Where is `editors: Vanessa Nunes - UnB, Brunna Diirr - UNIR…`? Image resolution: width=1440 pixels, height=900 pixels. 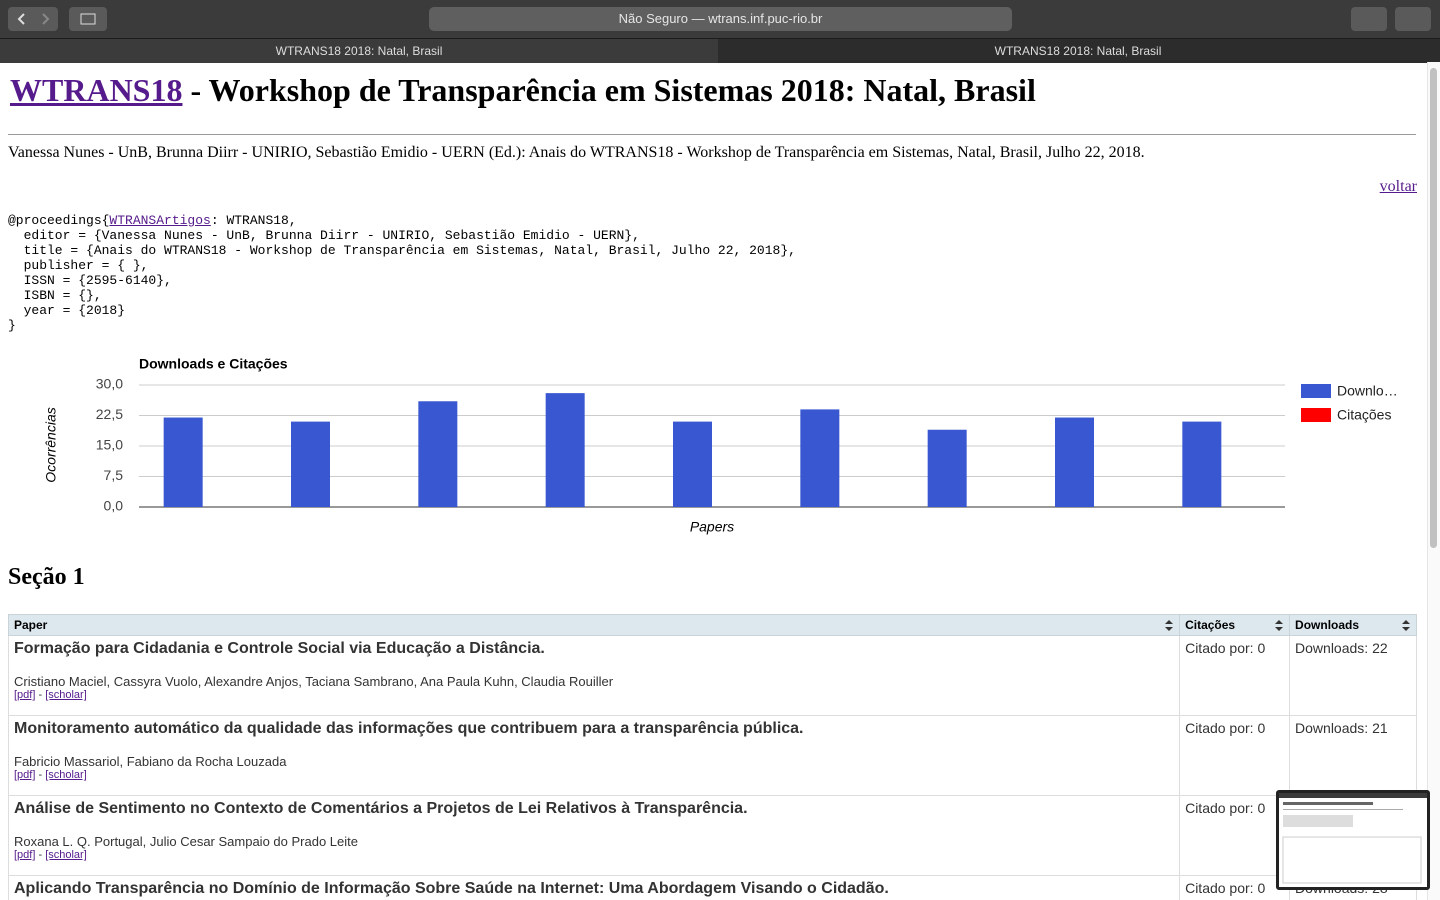
editors: Vanessa Nunes - UnB, Brunna Diirr - UNIR… is located at coordinates (576, 152).